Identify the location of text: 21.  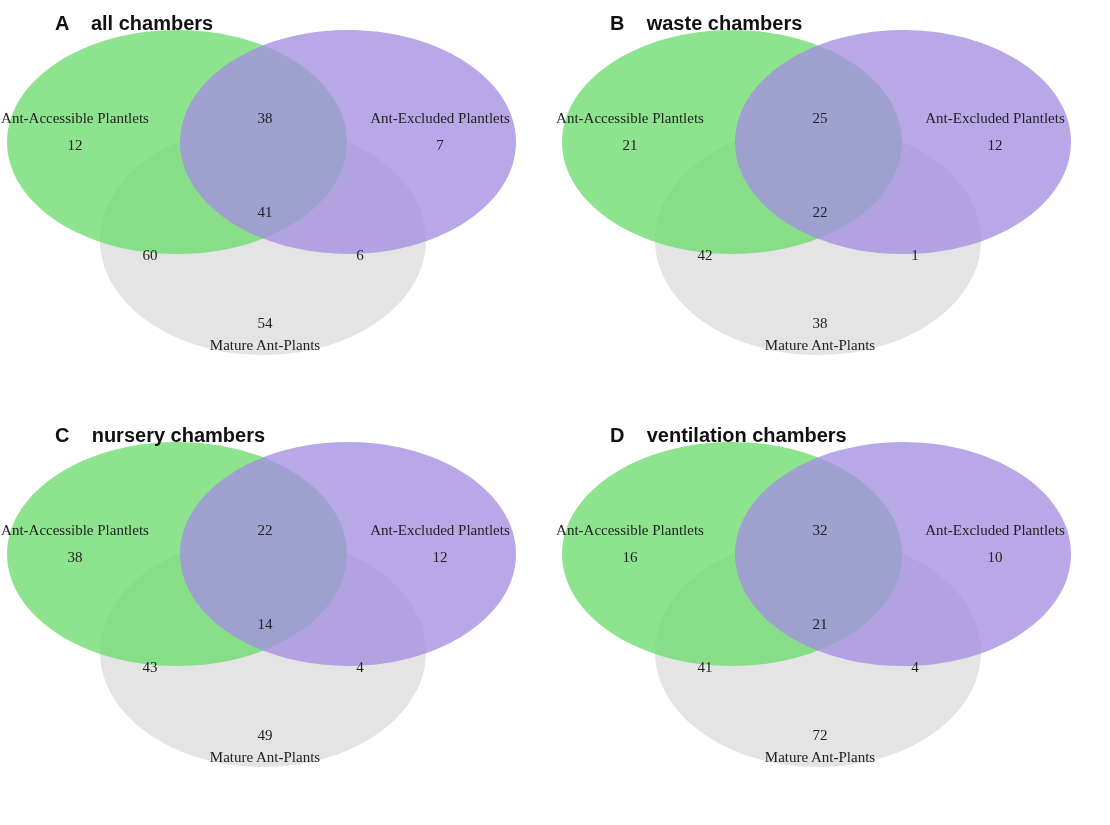
(820, 624).